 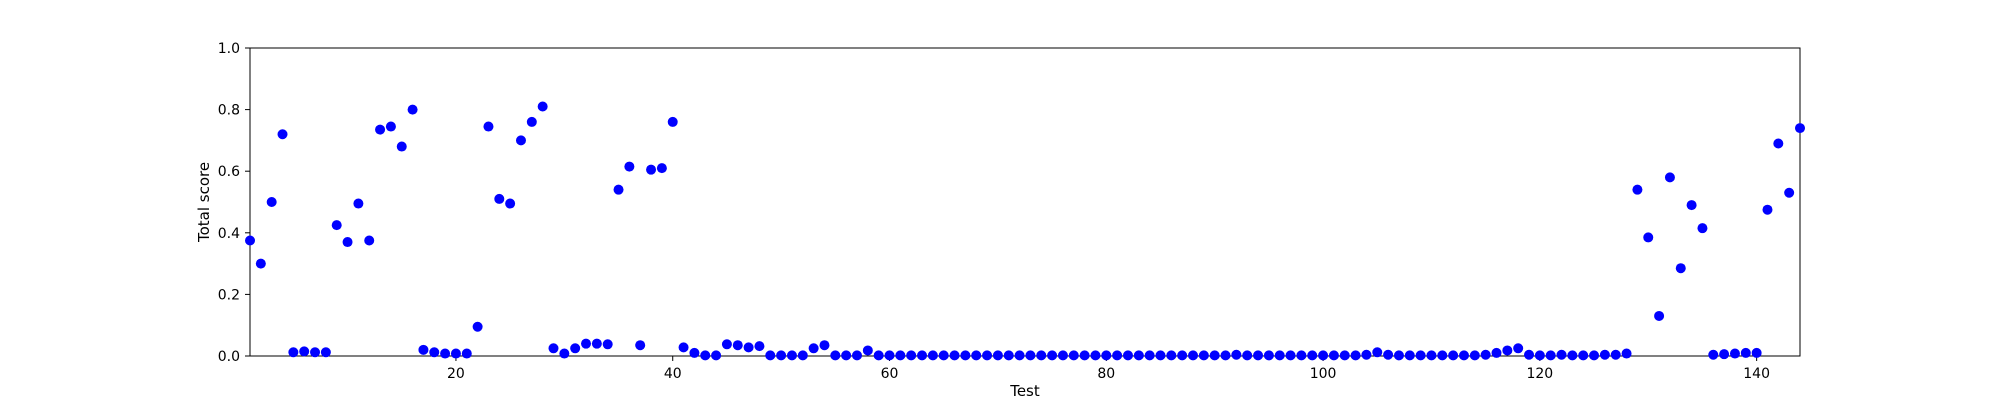 I want to click on y-tick-label: 0.6, so click(x=229, y=172).